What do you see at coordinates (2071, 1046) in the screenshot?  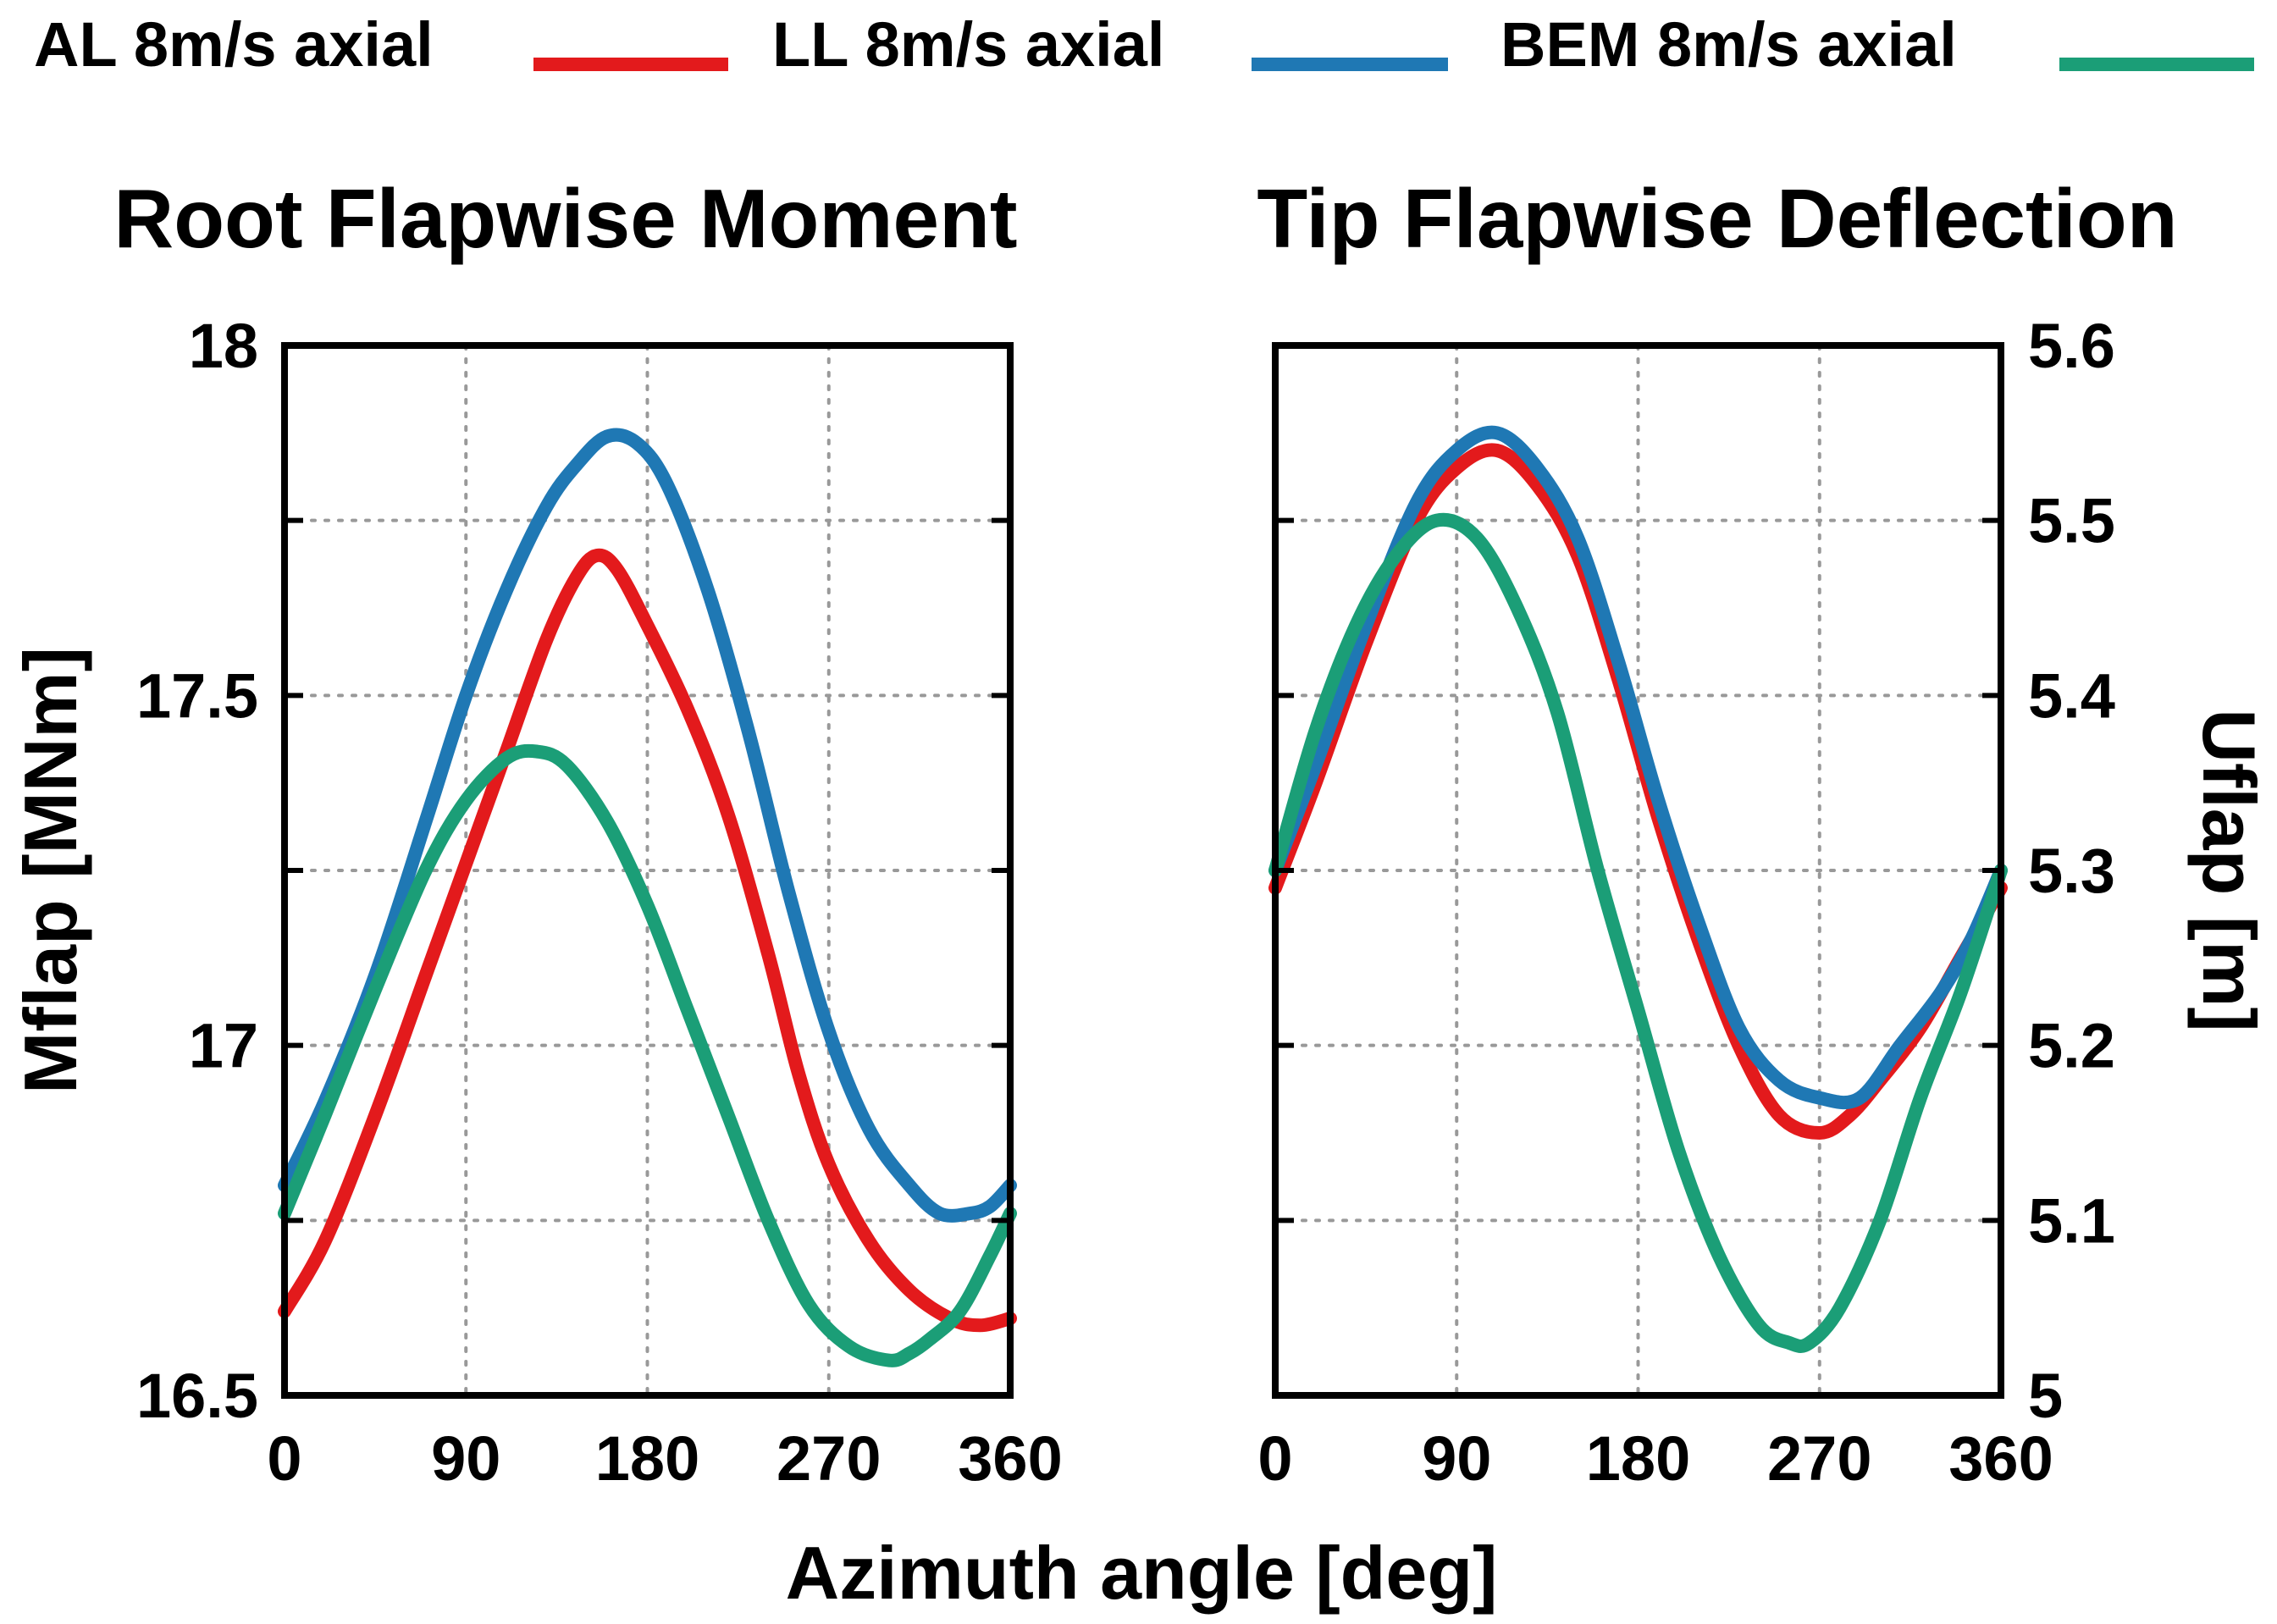 I see `y-tick-label: 5.2` at bounding box center [2071, 1046].